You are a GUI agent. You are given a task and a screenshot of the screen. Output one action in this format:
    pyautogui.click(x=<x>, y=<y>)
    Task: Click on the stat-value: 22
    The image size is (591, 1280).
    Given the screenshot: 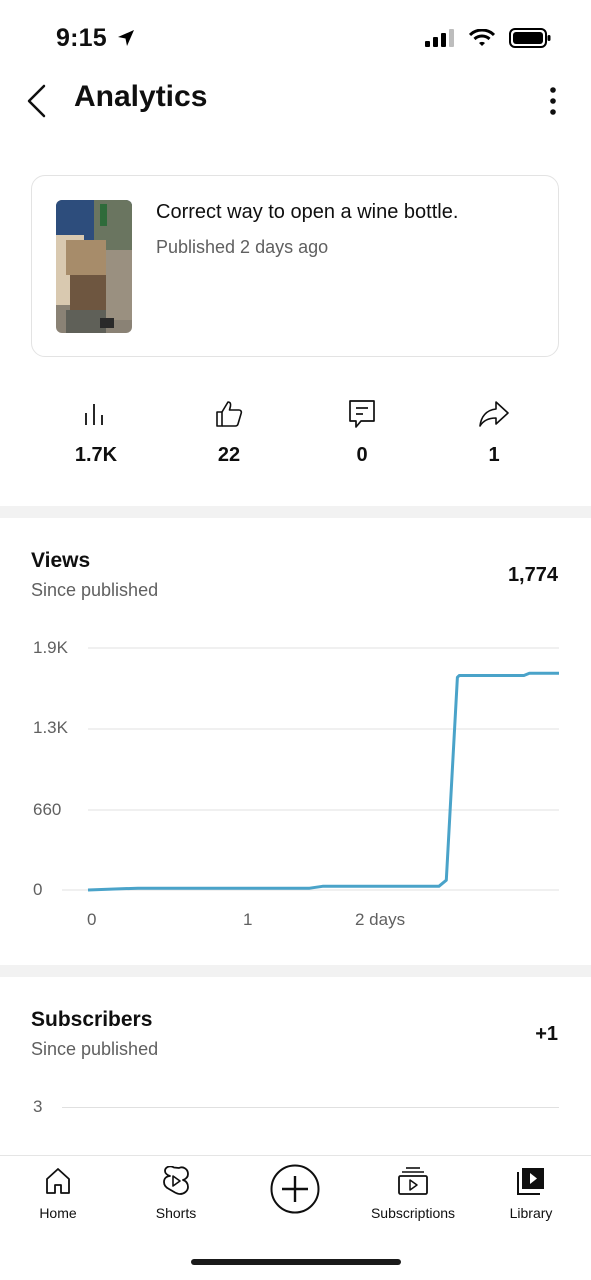 What is the action you would take?
    pyautogui.click(x=229, y=455)
    